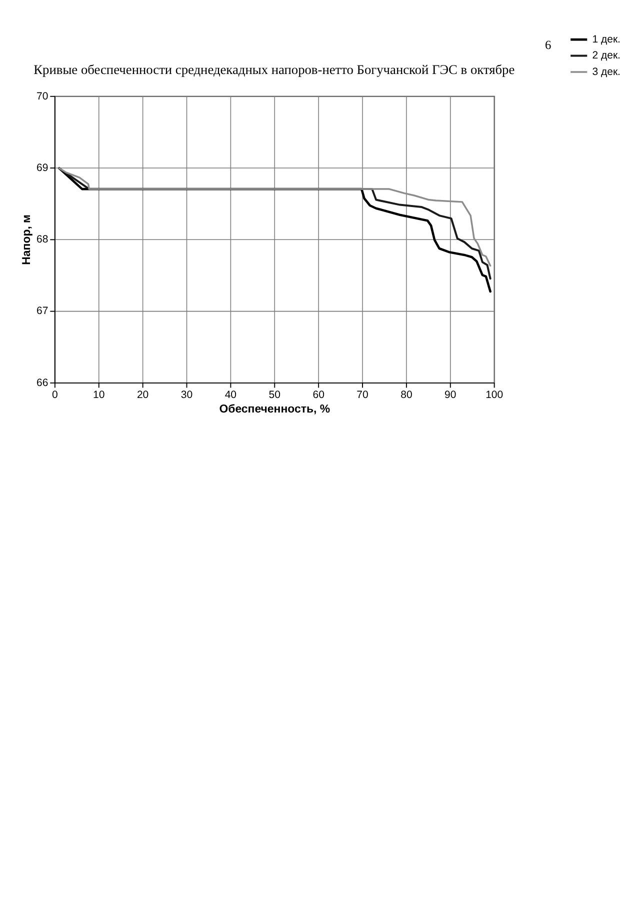  I want to click on y-tick-label: 68, so click(42, 240).